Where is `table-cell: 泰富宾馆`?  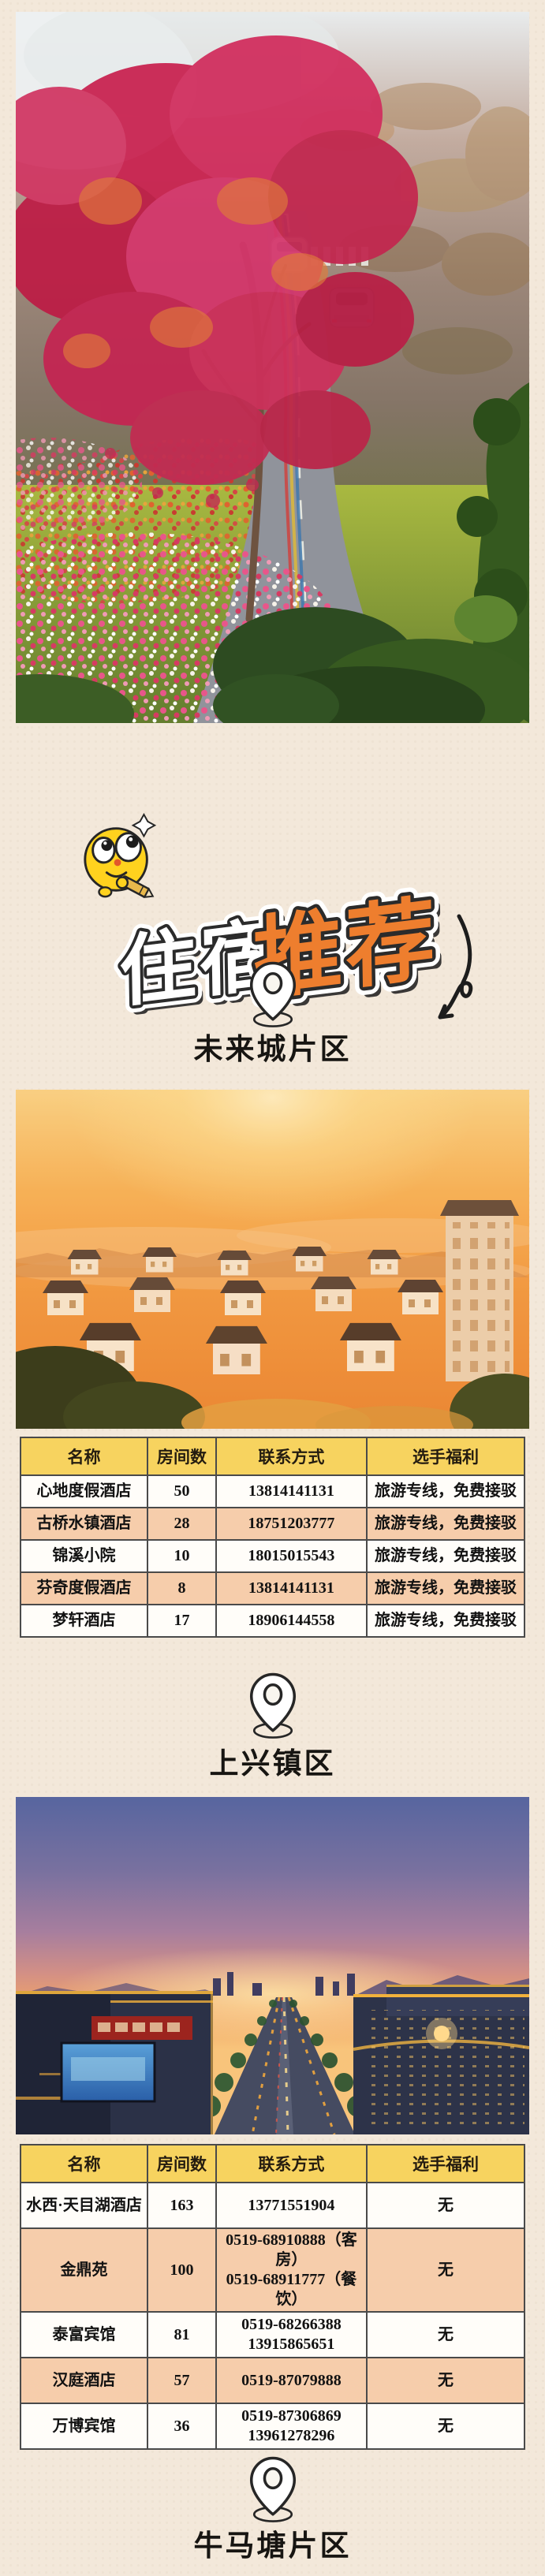
table-cell: 泰富宾馆 is located at coordinates (84, 2334).